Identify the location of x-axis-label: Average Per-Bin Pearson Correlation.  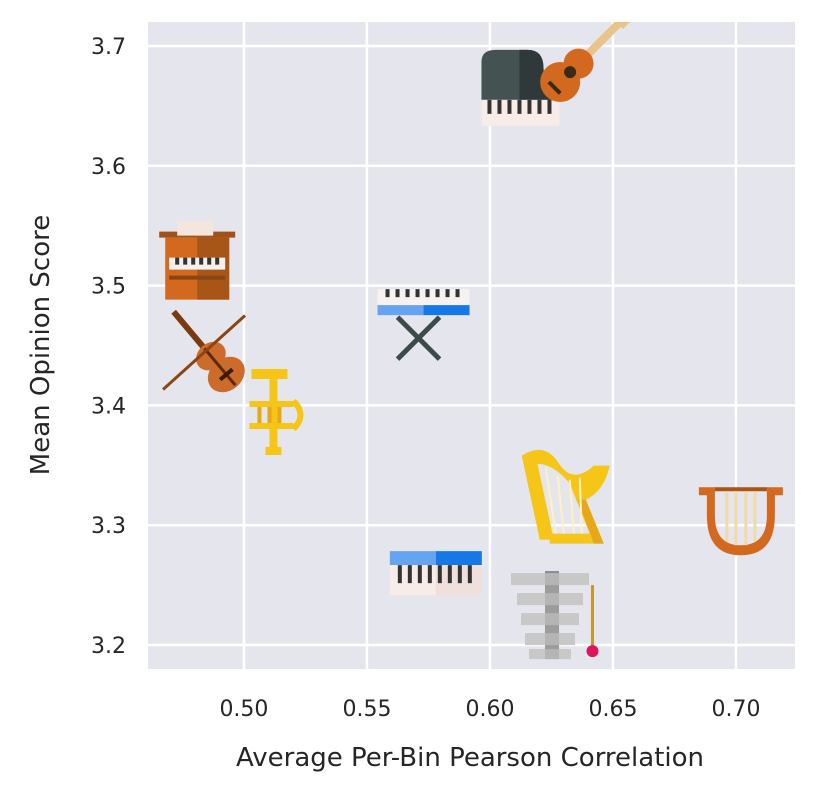
(470, 758).